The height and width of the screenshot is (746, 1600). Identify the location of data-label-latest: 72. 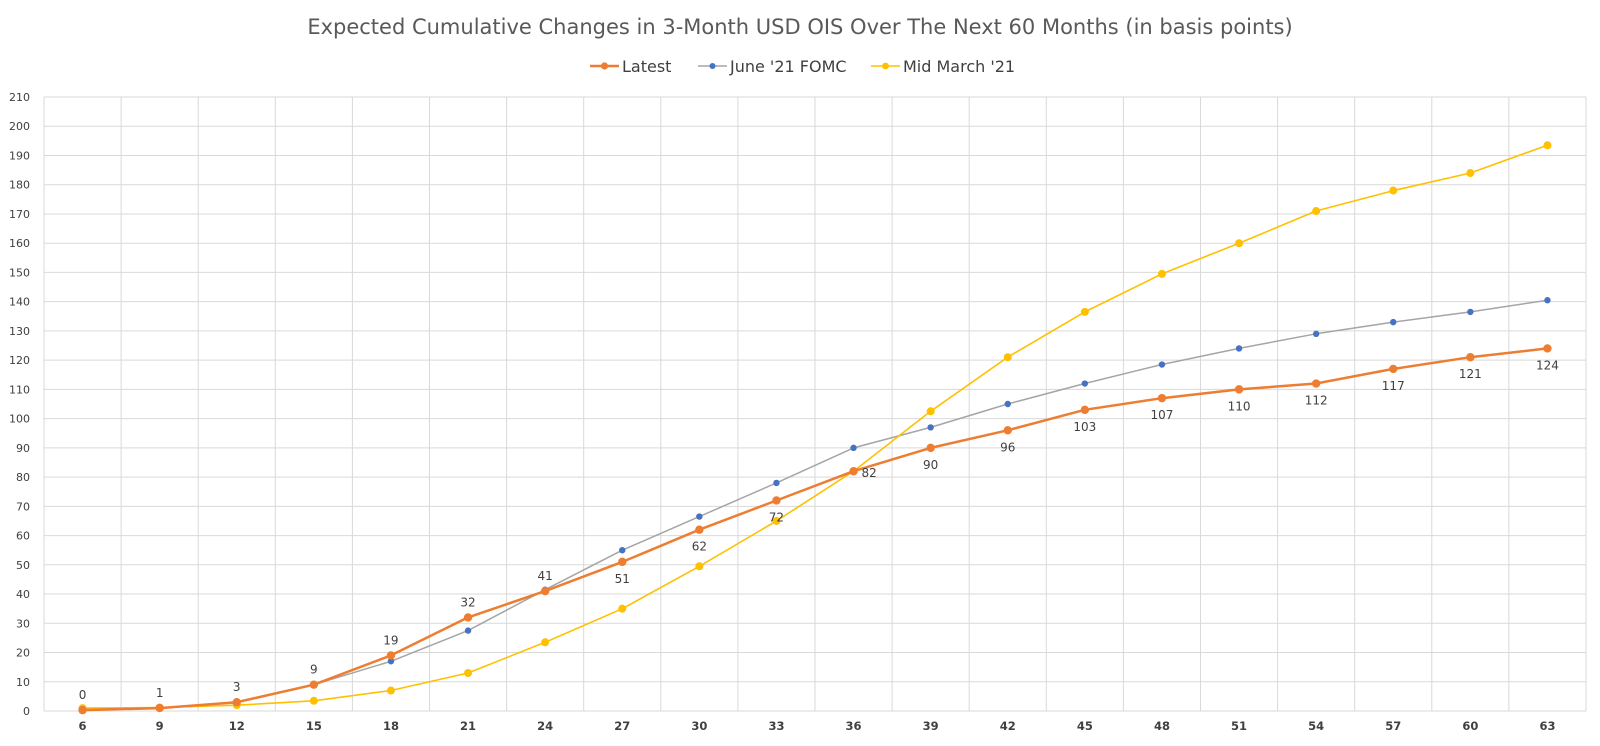
(776, 517).